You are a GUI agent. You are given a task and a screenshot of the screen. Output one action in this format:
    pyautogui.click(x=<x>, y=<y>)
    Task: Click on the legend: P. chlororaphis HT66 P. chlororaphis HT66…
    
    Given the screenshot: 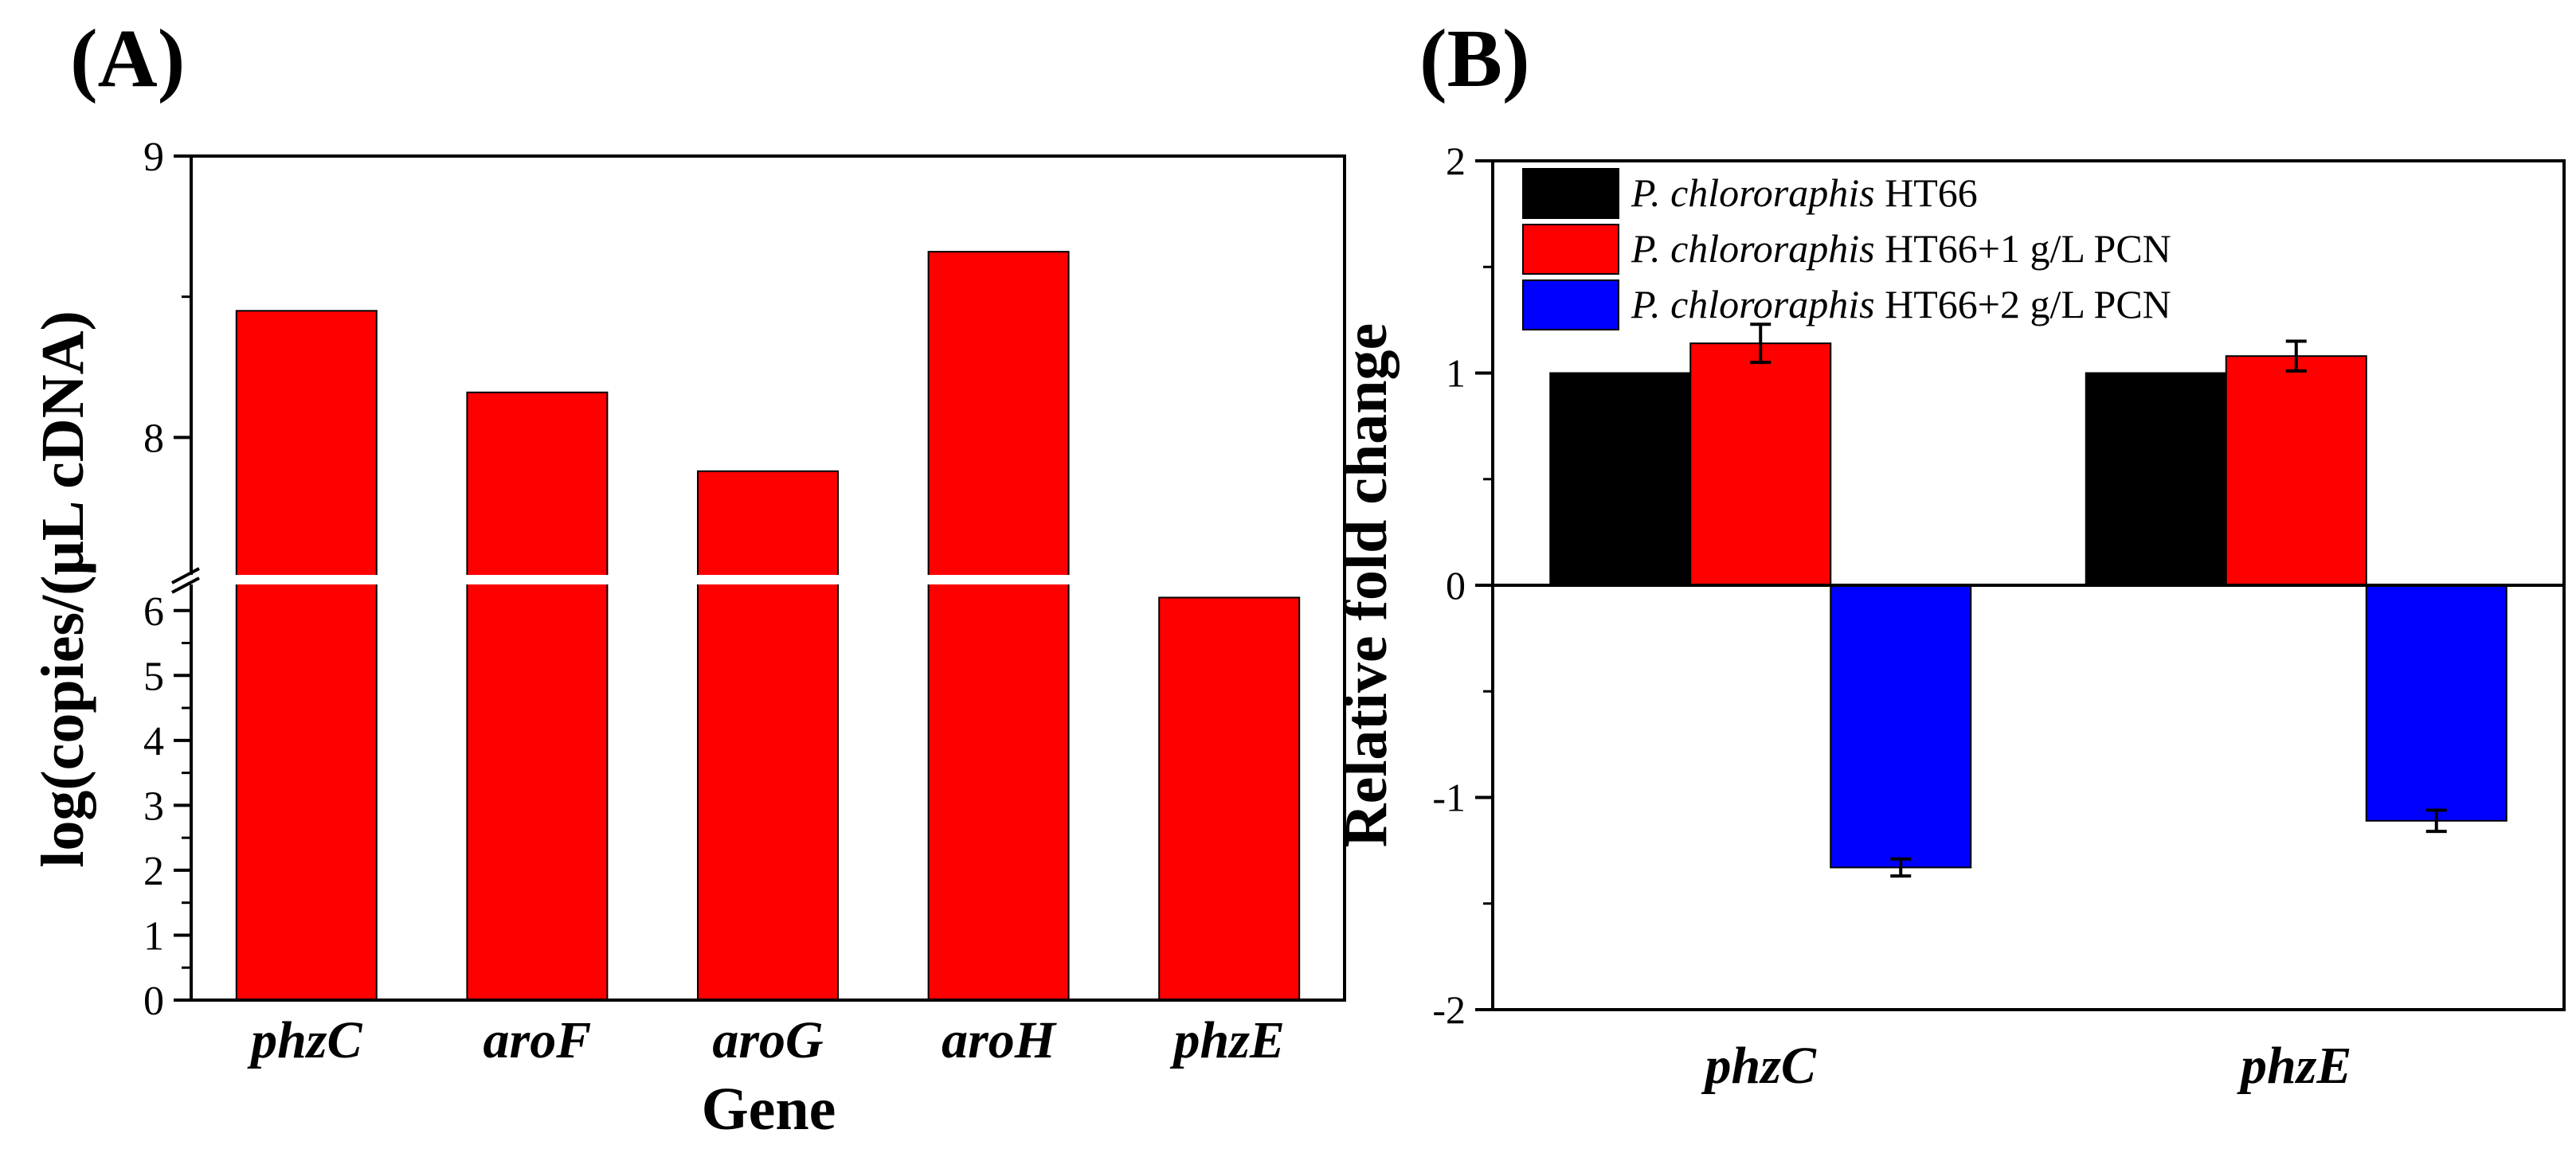 What is the action you would take?
    pyautogui.click(x=1846, y=249)
    